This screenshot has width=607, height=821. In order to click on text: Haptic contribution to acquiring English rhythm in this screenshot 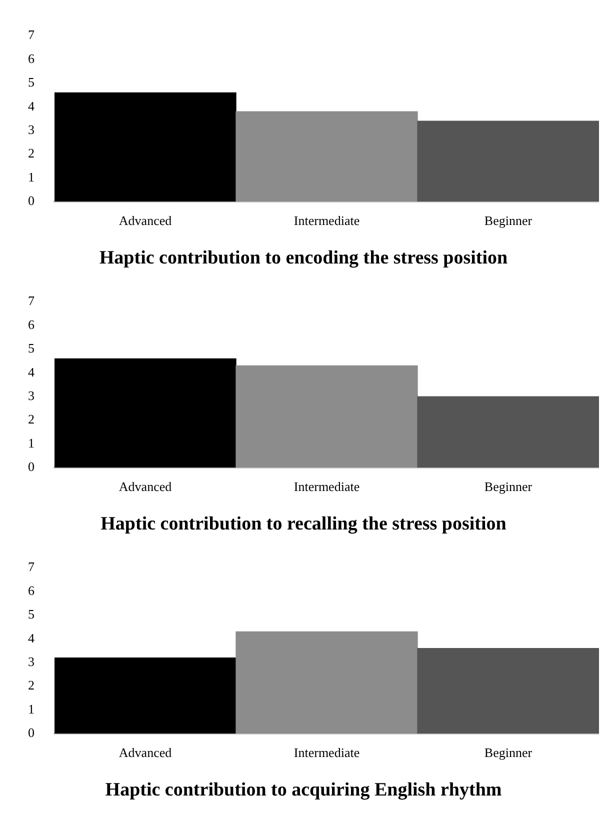, I will do `click(303, 790)`.